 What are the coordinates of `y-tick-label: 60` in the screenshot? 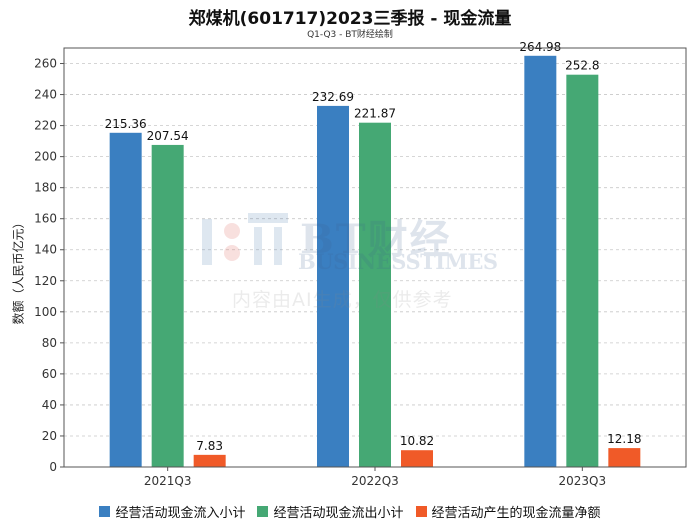 It's located at (49, 374).